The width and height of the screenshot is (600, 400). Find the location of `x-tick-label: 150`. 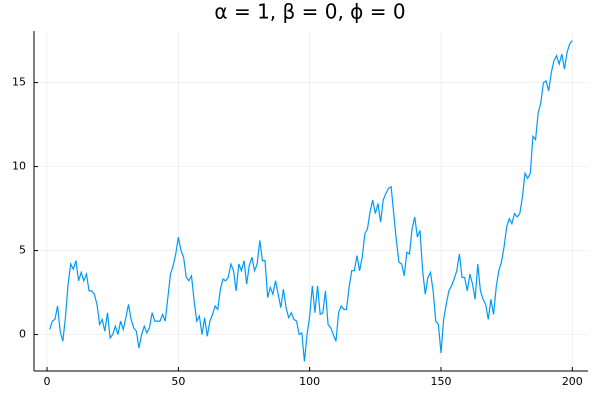

x-tick-label: 150 is located at coordinates (441, 381).